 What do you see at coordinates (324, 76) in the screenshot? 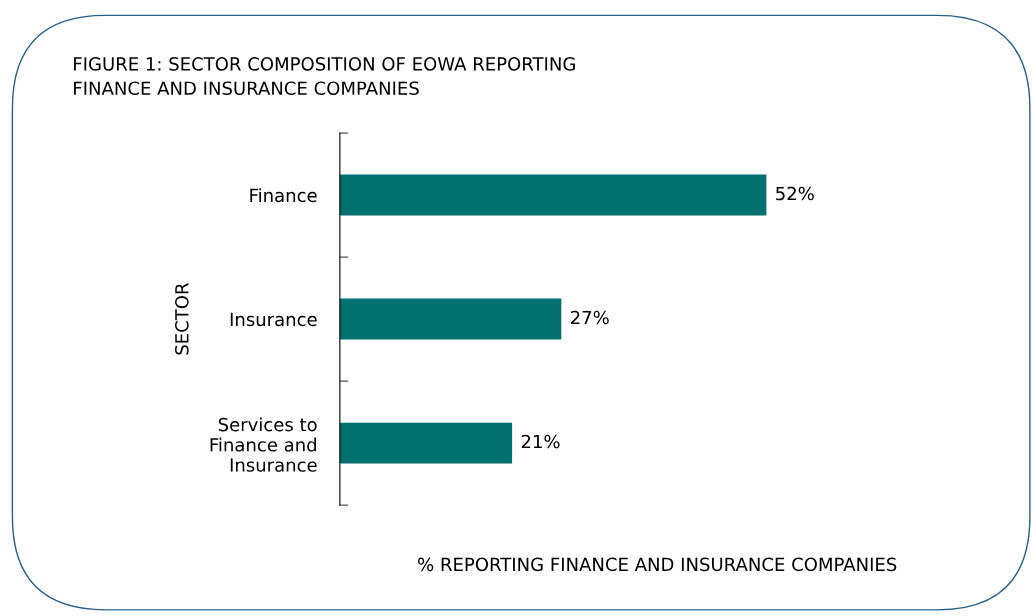
I see `chart-title: FIGURE 1: SECTOR COMPOSITION OF EOWA REPORTING FINANCE AND INSURANCE COMPANIES` at bounding box center [324, 76].